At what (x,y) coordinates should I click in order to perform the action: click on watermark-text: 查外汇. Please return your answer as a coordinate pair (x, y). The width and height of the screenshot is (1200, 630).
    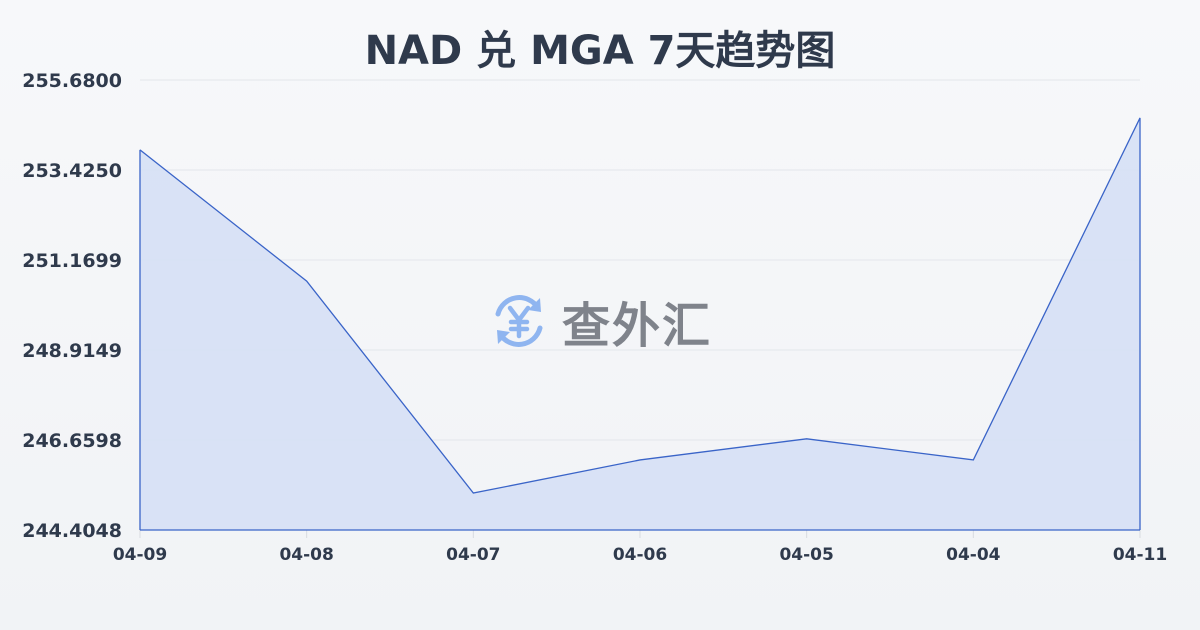
    Looking at the image, I should click on (637, 326).